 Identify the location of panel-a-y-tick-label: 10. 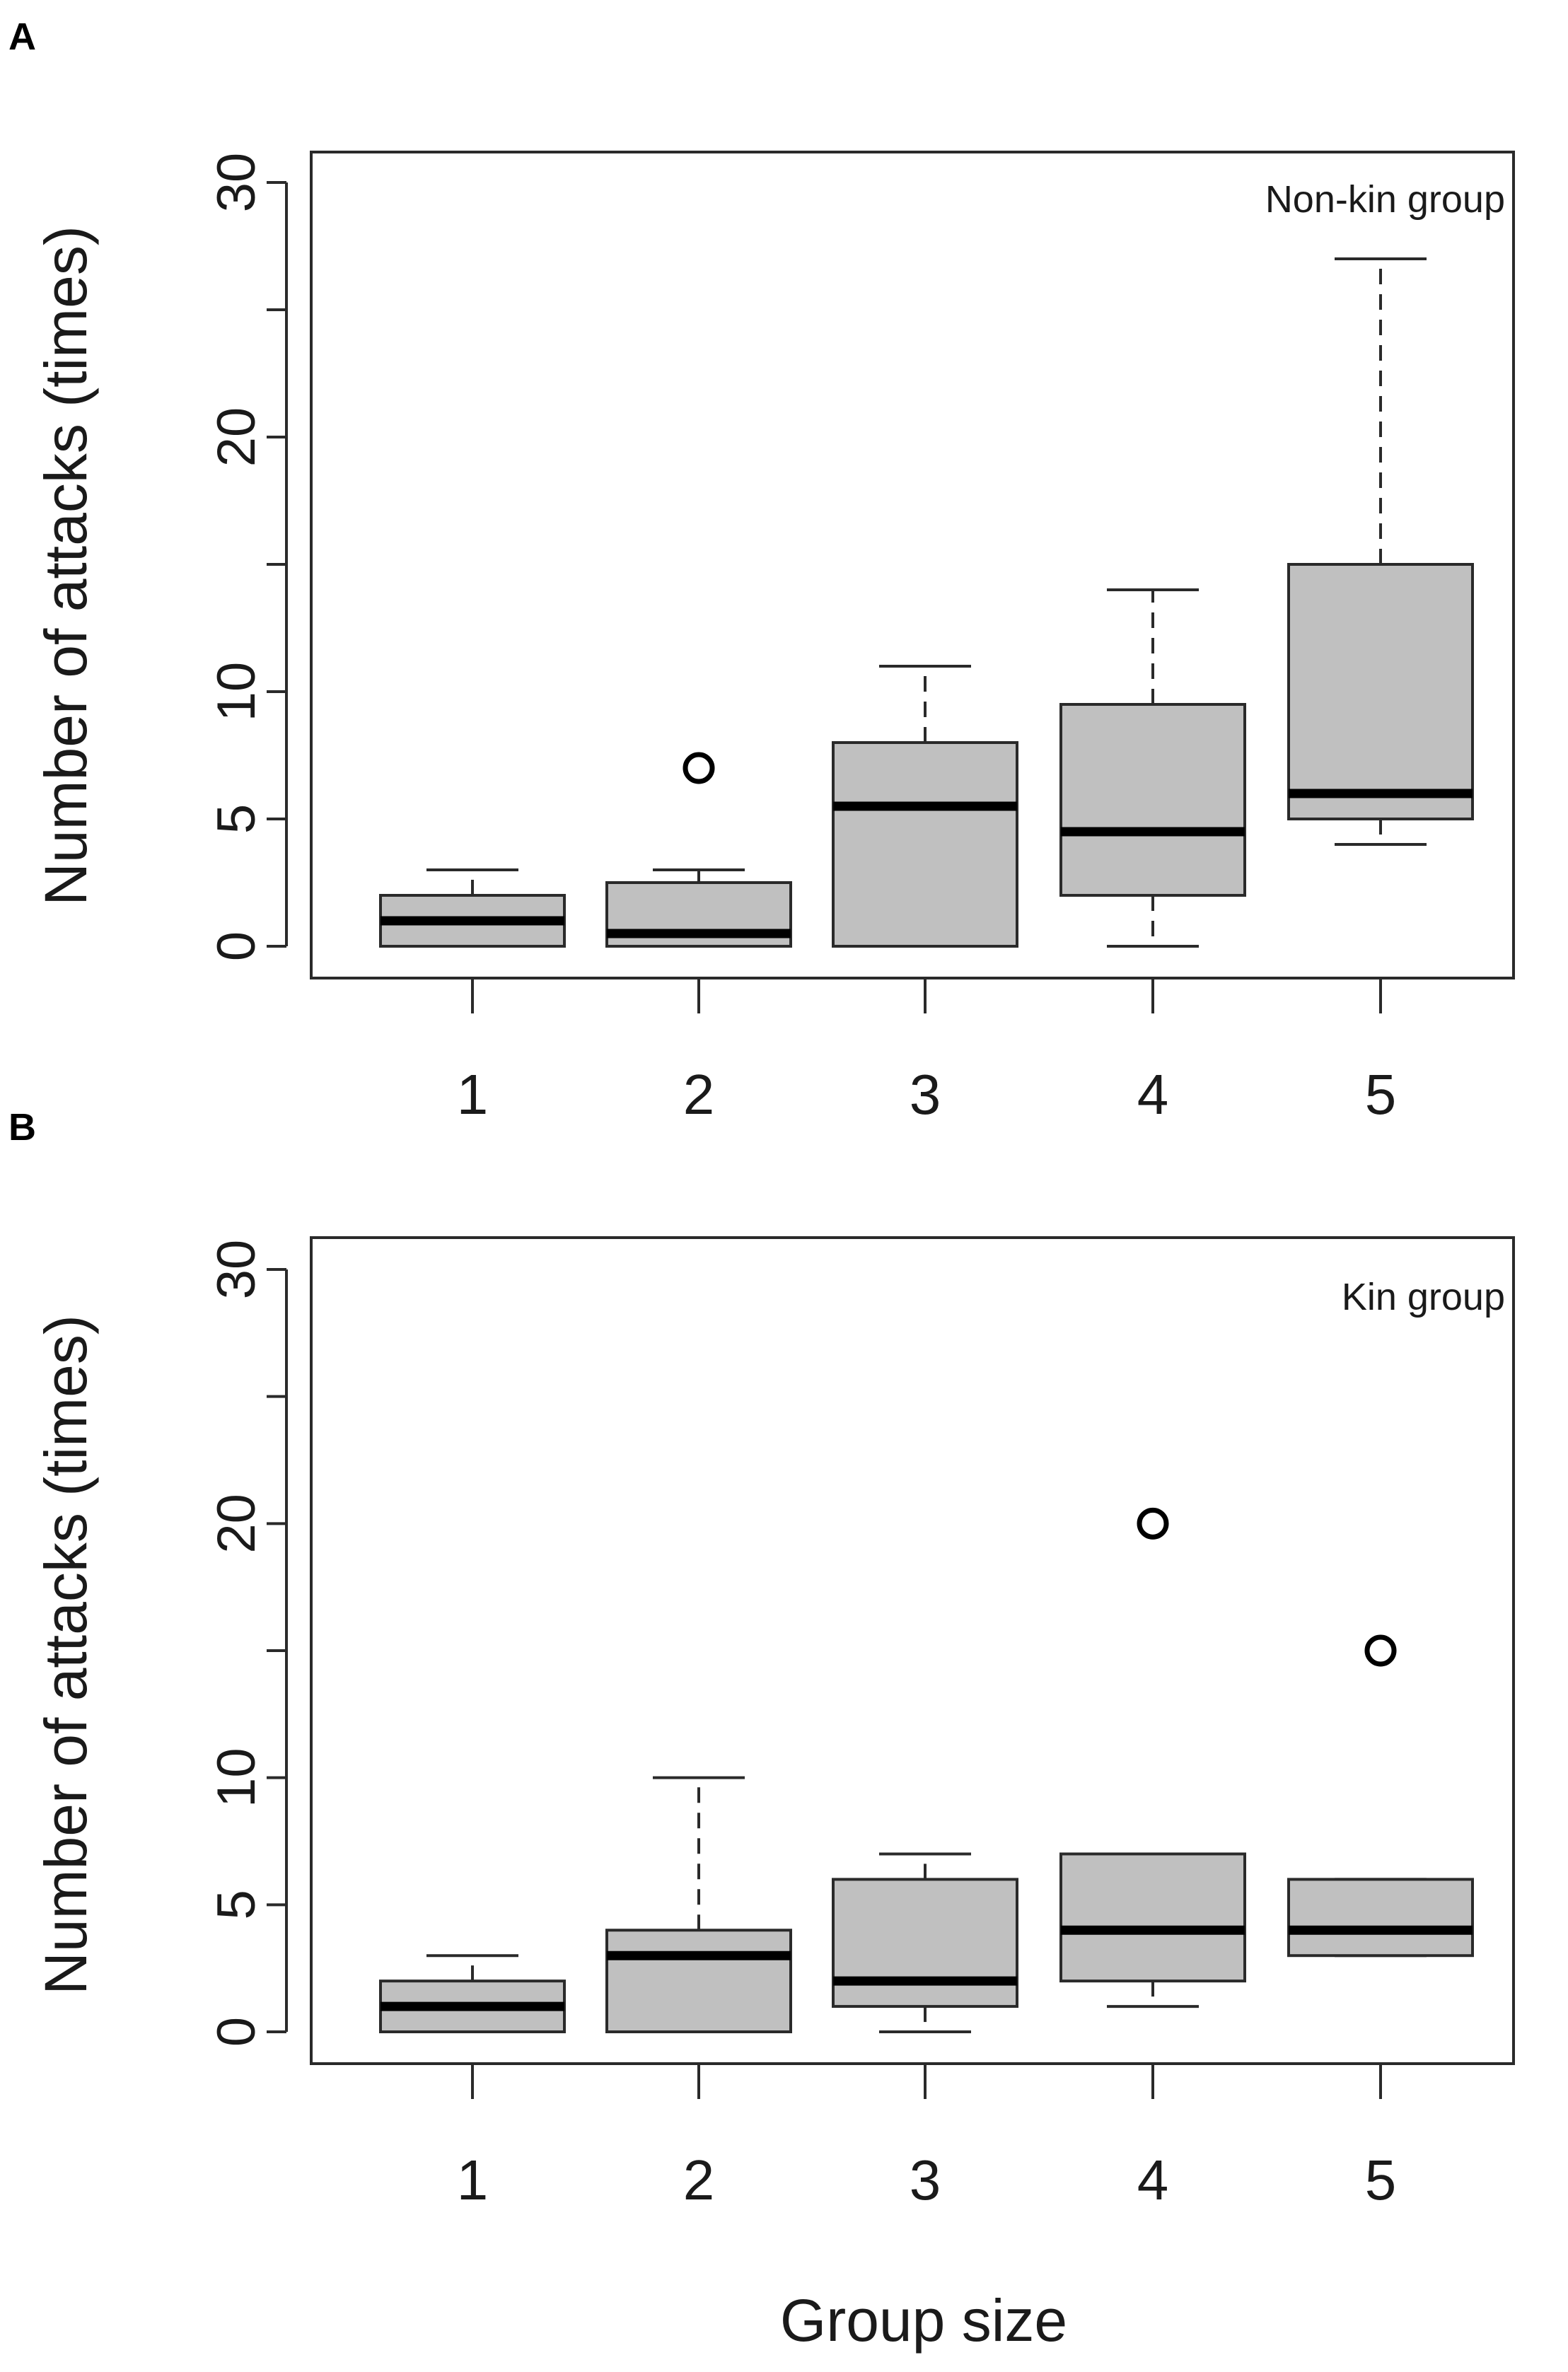
(237, 692).